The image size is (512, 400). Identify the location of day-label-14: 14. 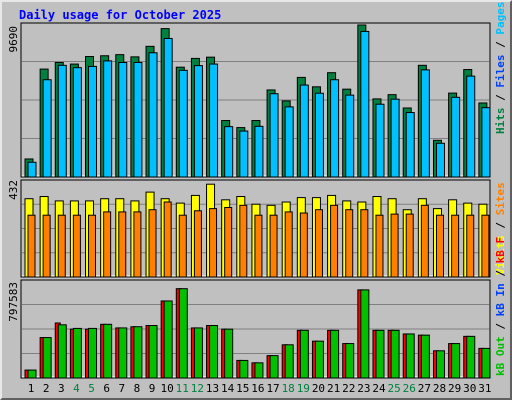
(228, 388).